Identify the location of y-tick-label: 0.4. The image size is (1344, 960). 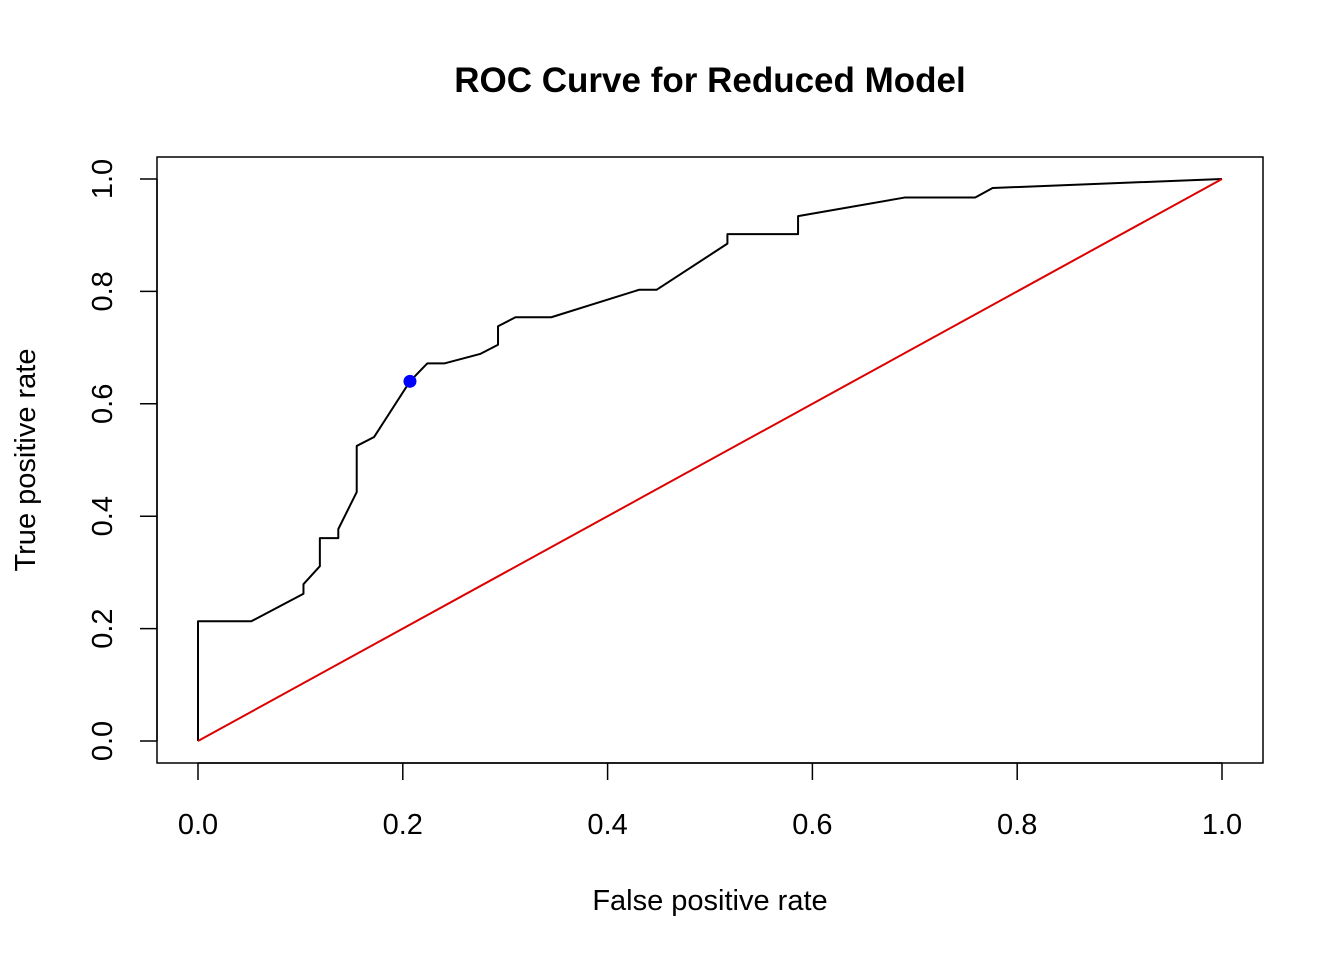
(103, 516).